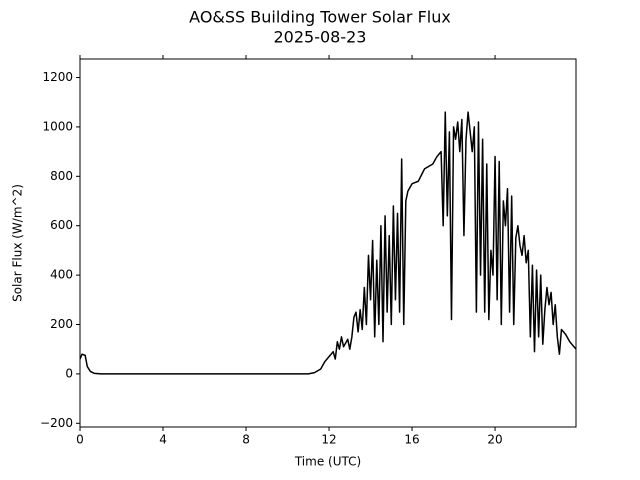 This screenshot has height=480, width=640. Describe the element at coordinates (69, 373) in the screenshot. I see `y-tick-label: 0` at that location.